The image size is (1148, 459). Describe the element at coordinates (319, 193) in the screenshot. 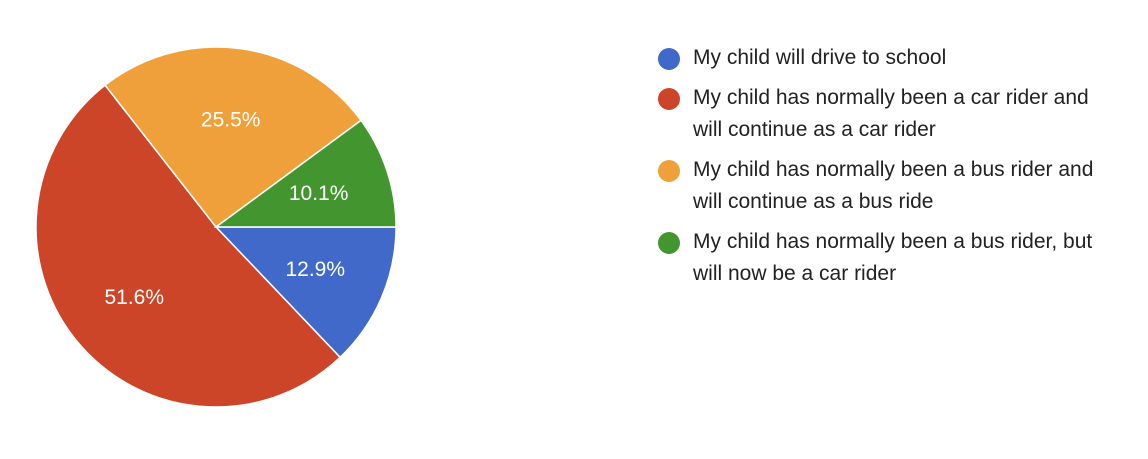

I see `slice-percent-label: 10.1%` at that location.